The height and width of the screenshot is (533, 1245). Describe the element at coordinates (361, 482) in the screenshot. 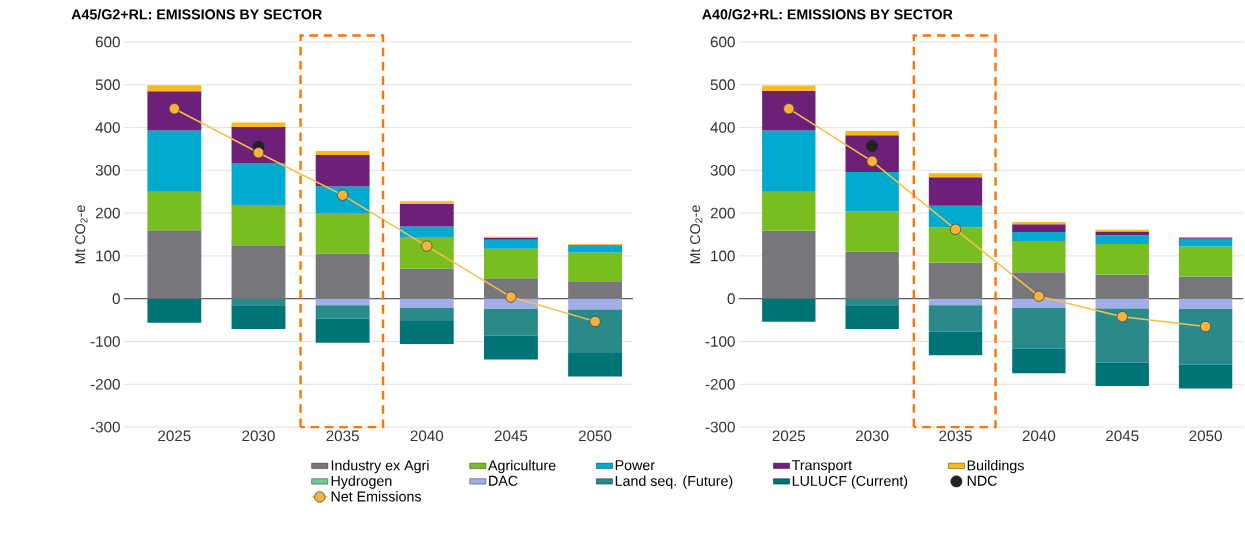

I see `legend-label: Hydrogen` at that location.